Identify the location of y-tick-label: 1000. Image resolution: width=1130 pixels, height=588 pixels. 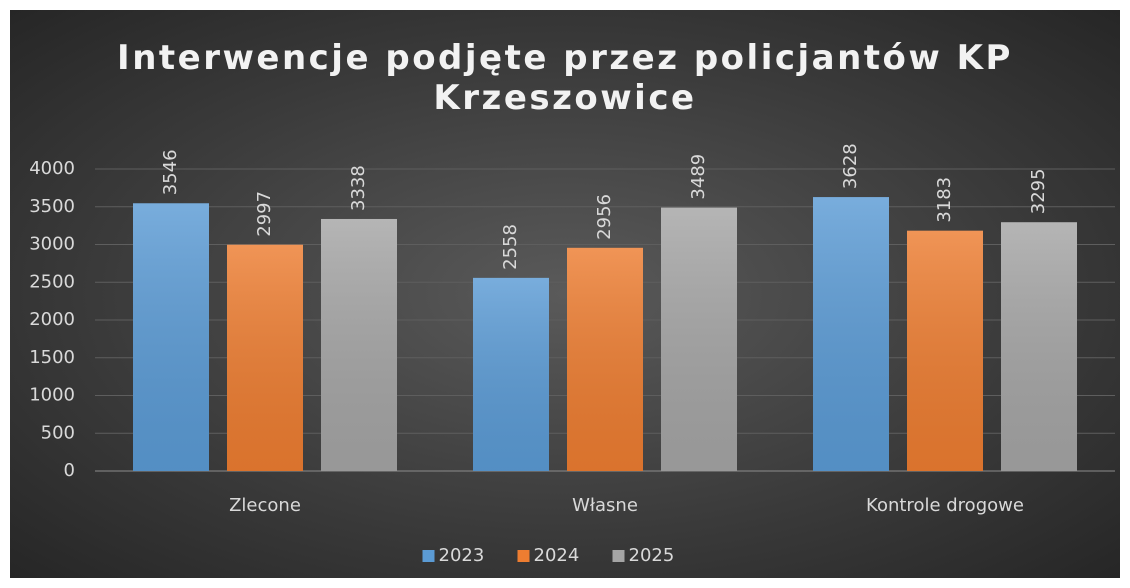
(52, 395).